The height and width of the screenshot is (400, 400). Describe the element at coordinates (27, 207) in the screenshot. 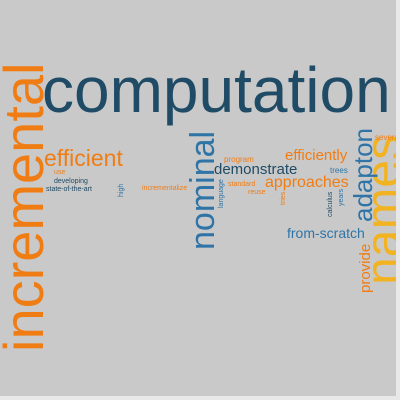

I see `word-incremental: incremental` at that location.